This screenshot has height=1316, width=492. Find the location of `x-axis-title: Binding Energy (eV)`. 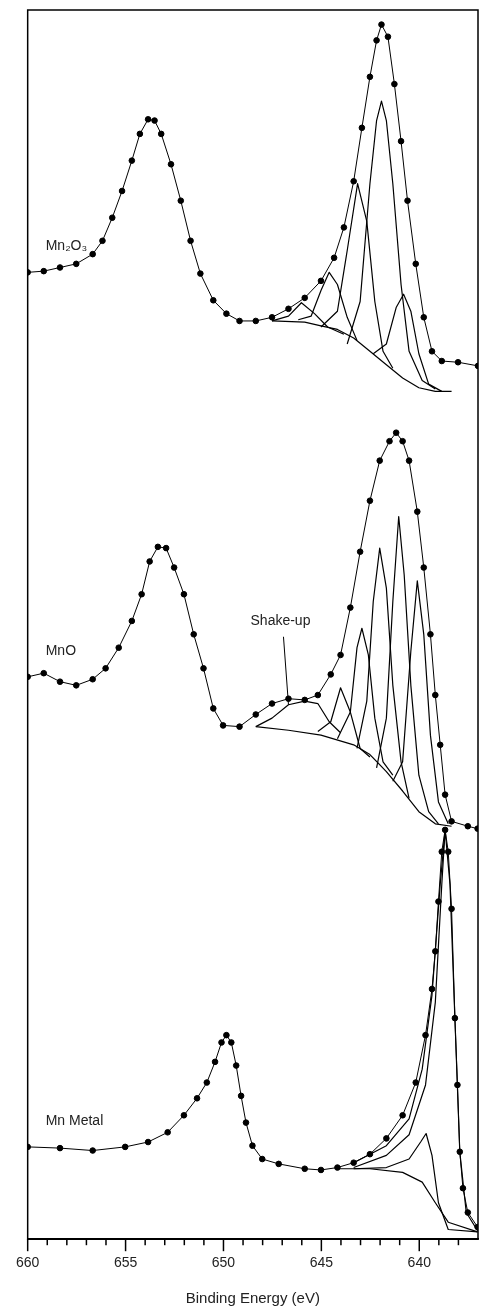

x-axis-title: Binding Energy (eV) is located at coordinates (252, 1298).